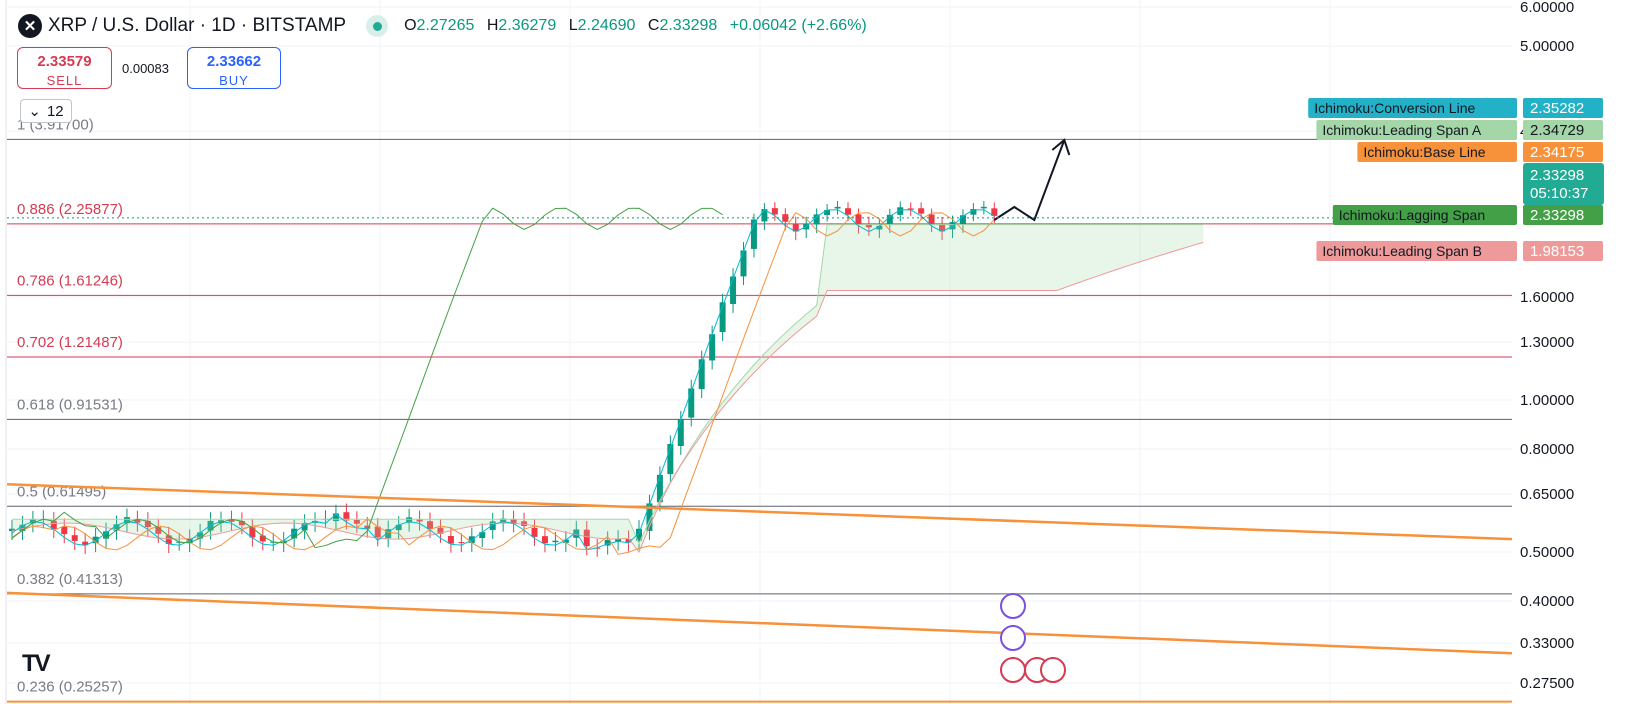  I want to click on indicator-value: 1.98153, so click(1557, 251).